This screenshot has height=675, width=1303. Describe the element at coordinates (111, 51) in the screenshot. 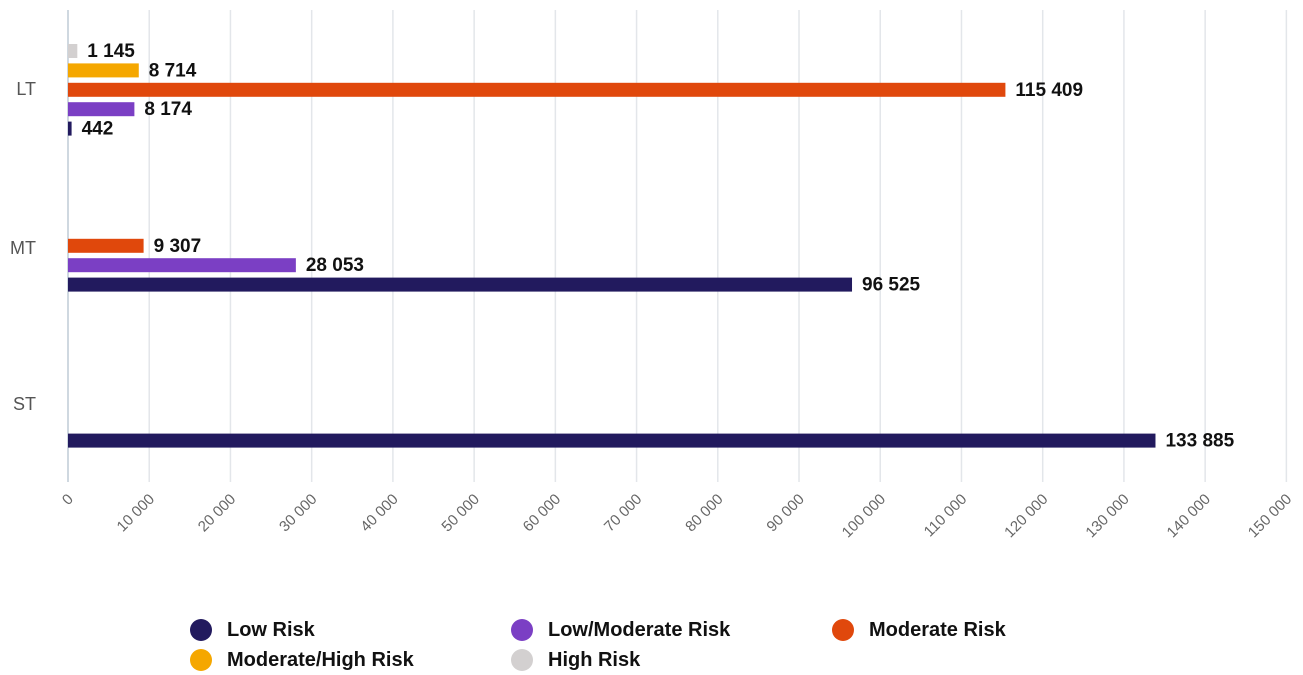

I see `data-label: 1 145` at that location.